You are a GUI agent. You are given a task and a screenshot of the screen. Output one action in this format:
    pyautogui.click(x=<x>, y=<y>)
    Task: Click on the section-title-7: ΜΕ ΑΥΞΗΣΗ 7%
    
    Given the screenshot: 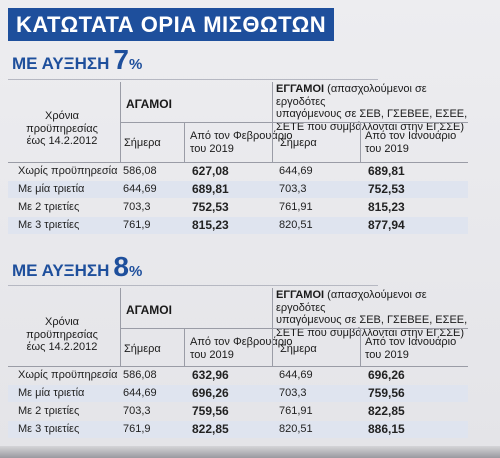 What is the action you would take?
    pyautogui.click(x=77, y=60)
    